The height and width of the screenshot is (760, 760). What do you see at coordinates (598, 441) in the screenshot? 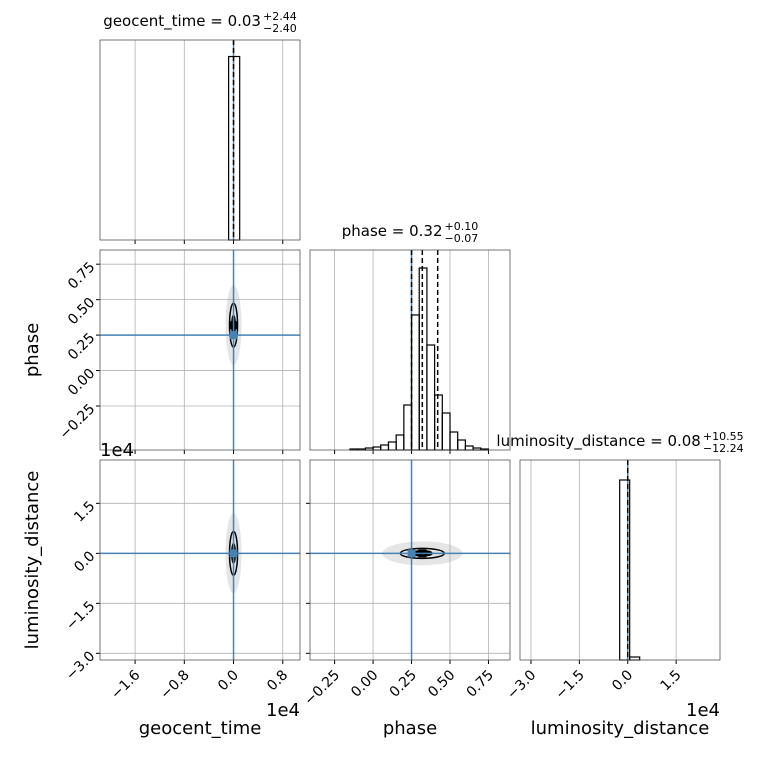
I see `panel-title: luminosity_distance = 0.08` at bounding box center [598, 441].